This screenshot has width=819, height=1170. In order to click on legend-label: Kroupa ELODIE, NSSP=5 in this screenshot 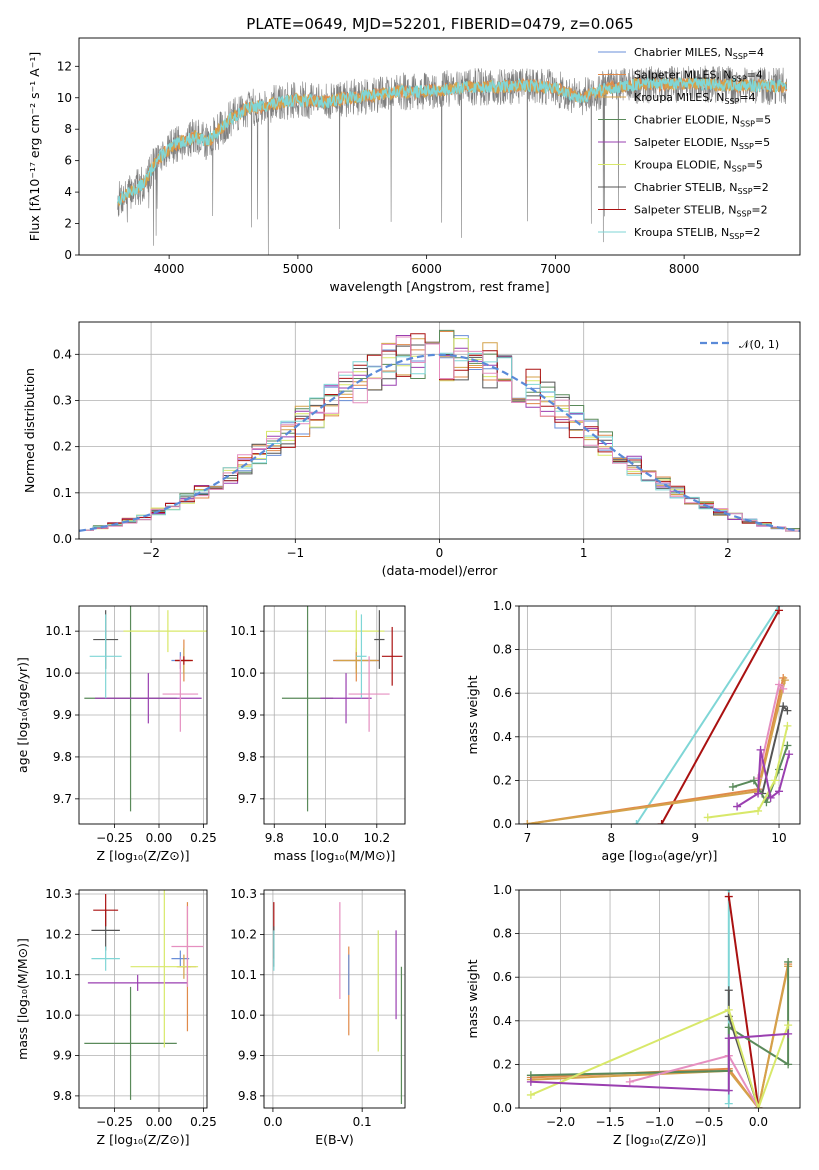, I will do `click(698, 166)`.